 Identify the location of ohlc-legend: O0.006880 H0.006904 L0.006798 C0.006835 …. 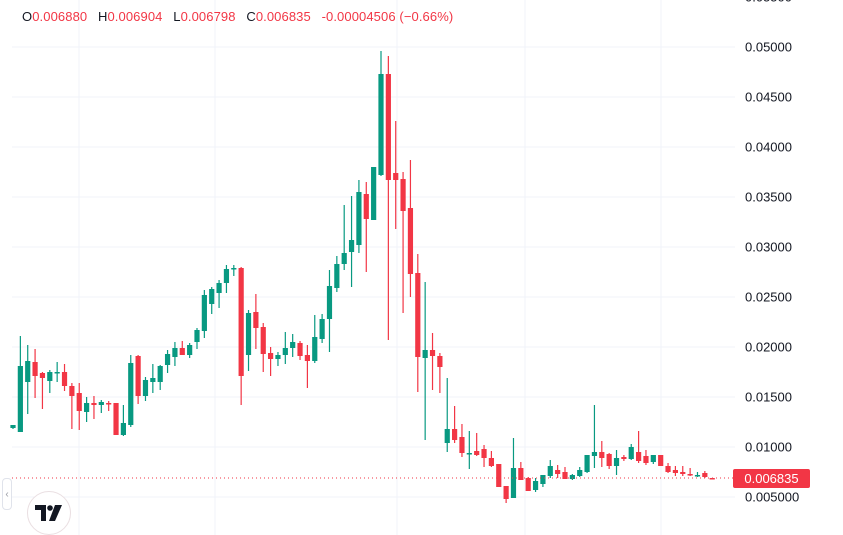
(241, 16).